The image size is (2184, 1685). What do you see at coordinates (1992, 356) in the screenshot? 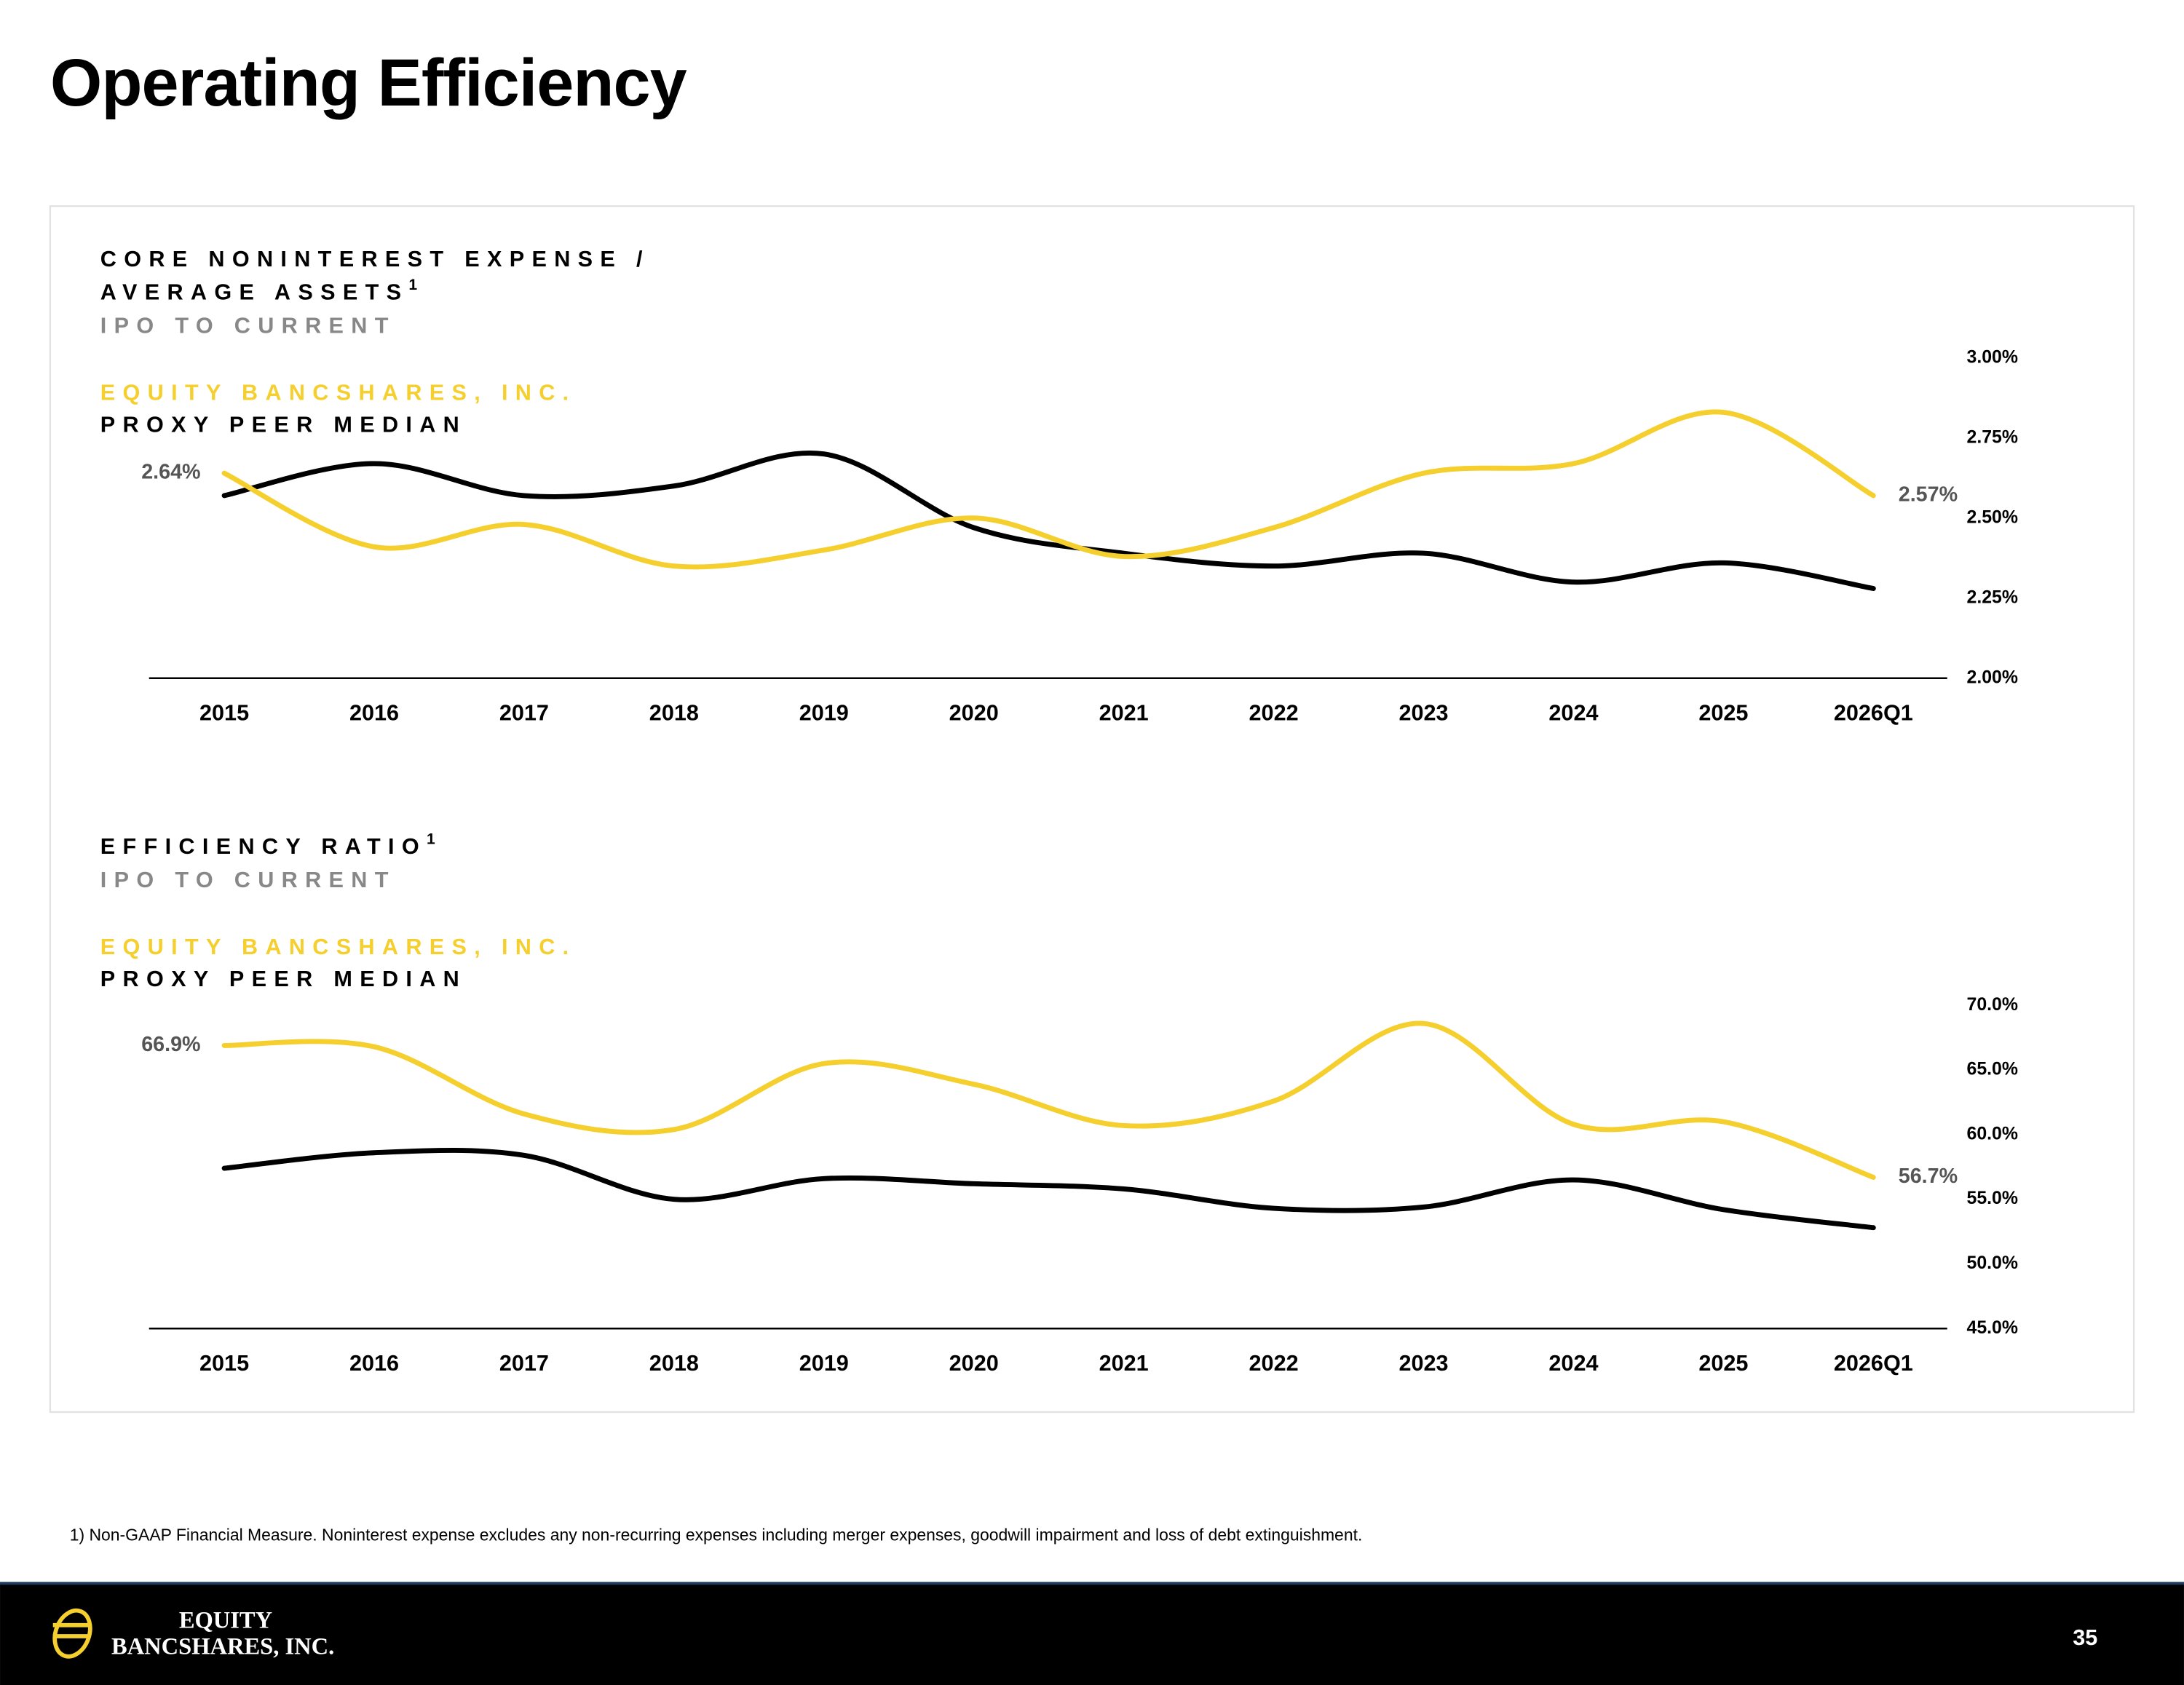
I see `y-tick-label: 3.00%` at bounding box center [1992, 356].